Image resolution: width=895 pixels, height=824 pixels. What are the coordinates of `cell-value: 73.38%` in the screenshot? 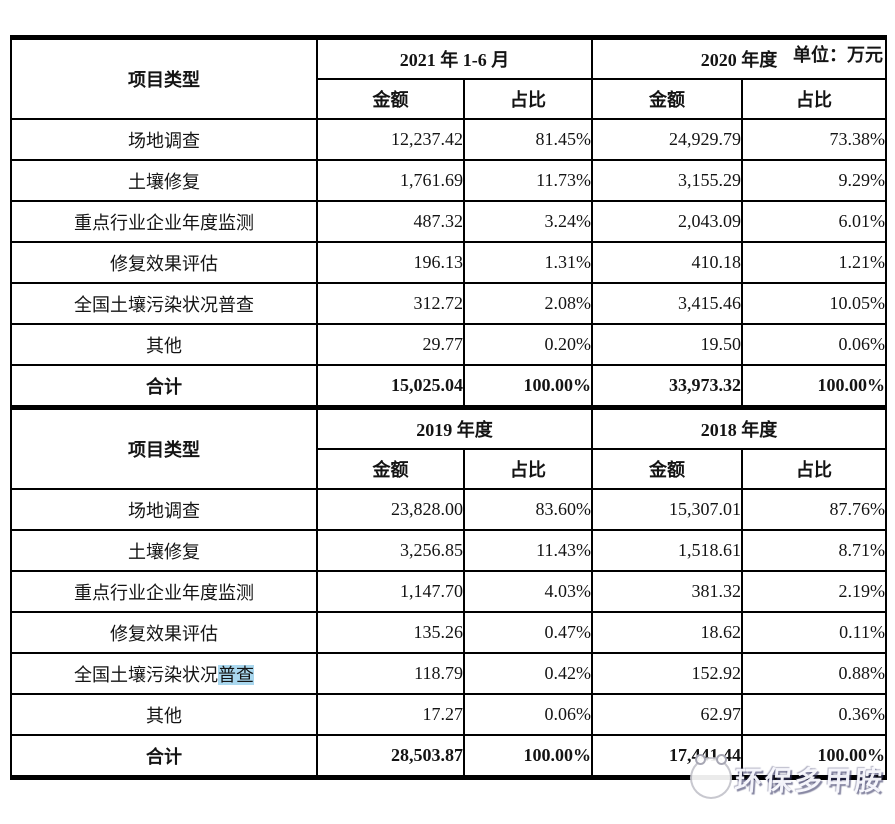 It's located at (814, 139).